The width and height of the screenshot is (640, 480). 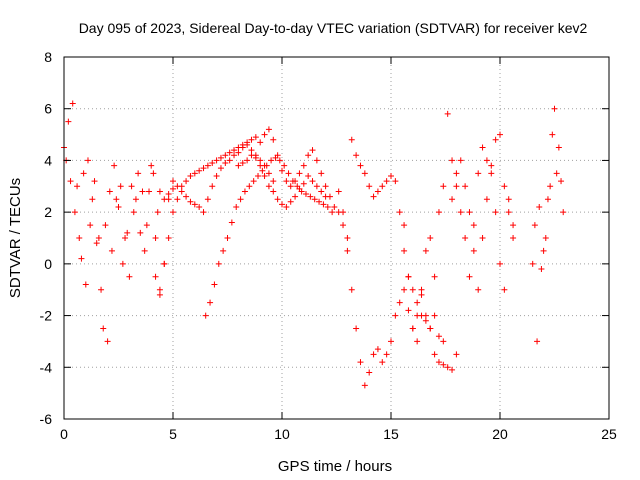 What do you see at coordinates (118, 222) in the screenshot?
I see `series-sat-a` at bounding box center [118, 222].